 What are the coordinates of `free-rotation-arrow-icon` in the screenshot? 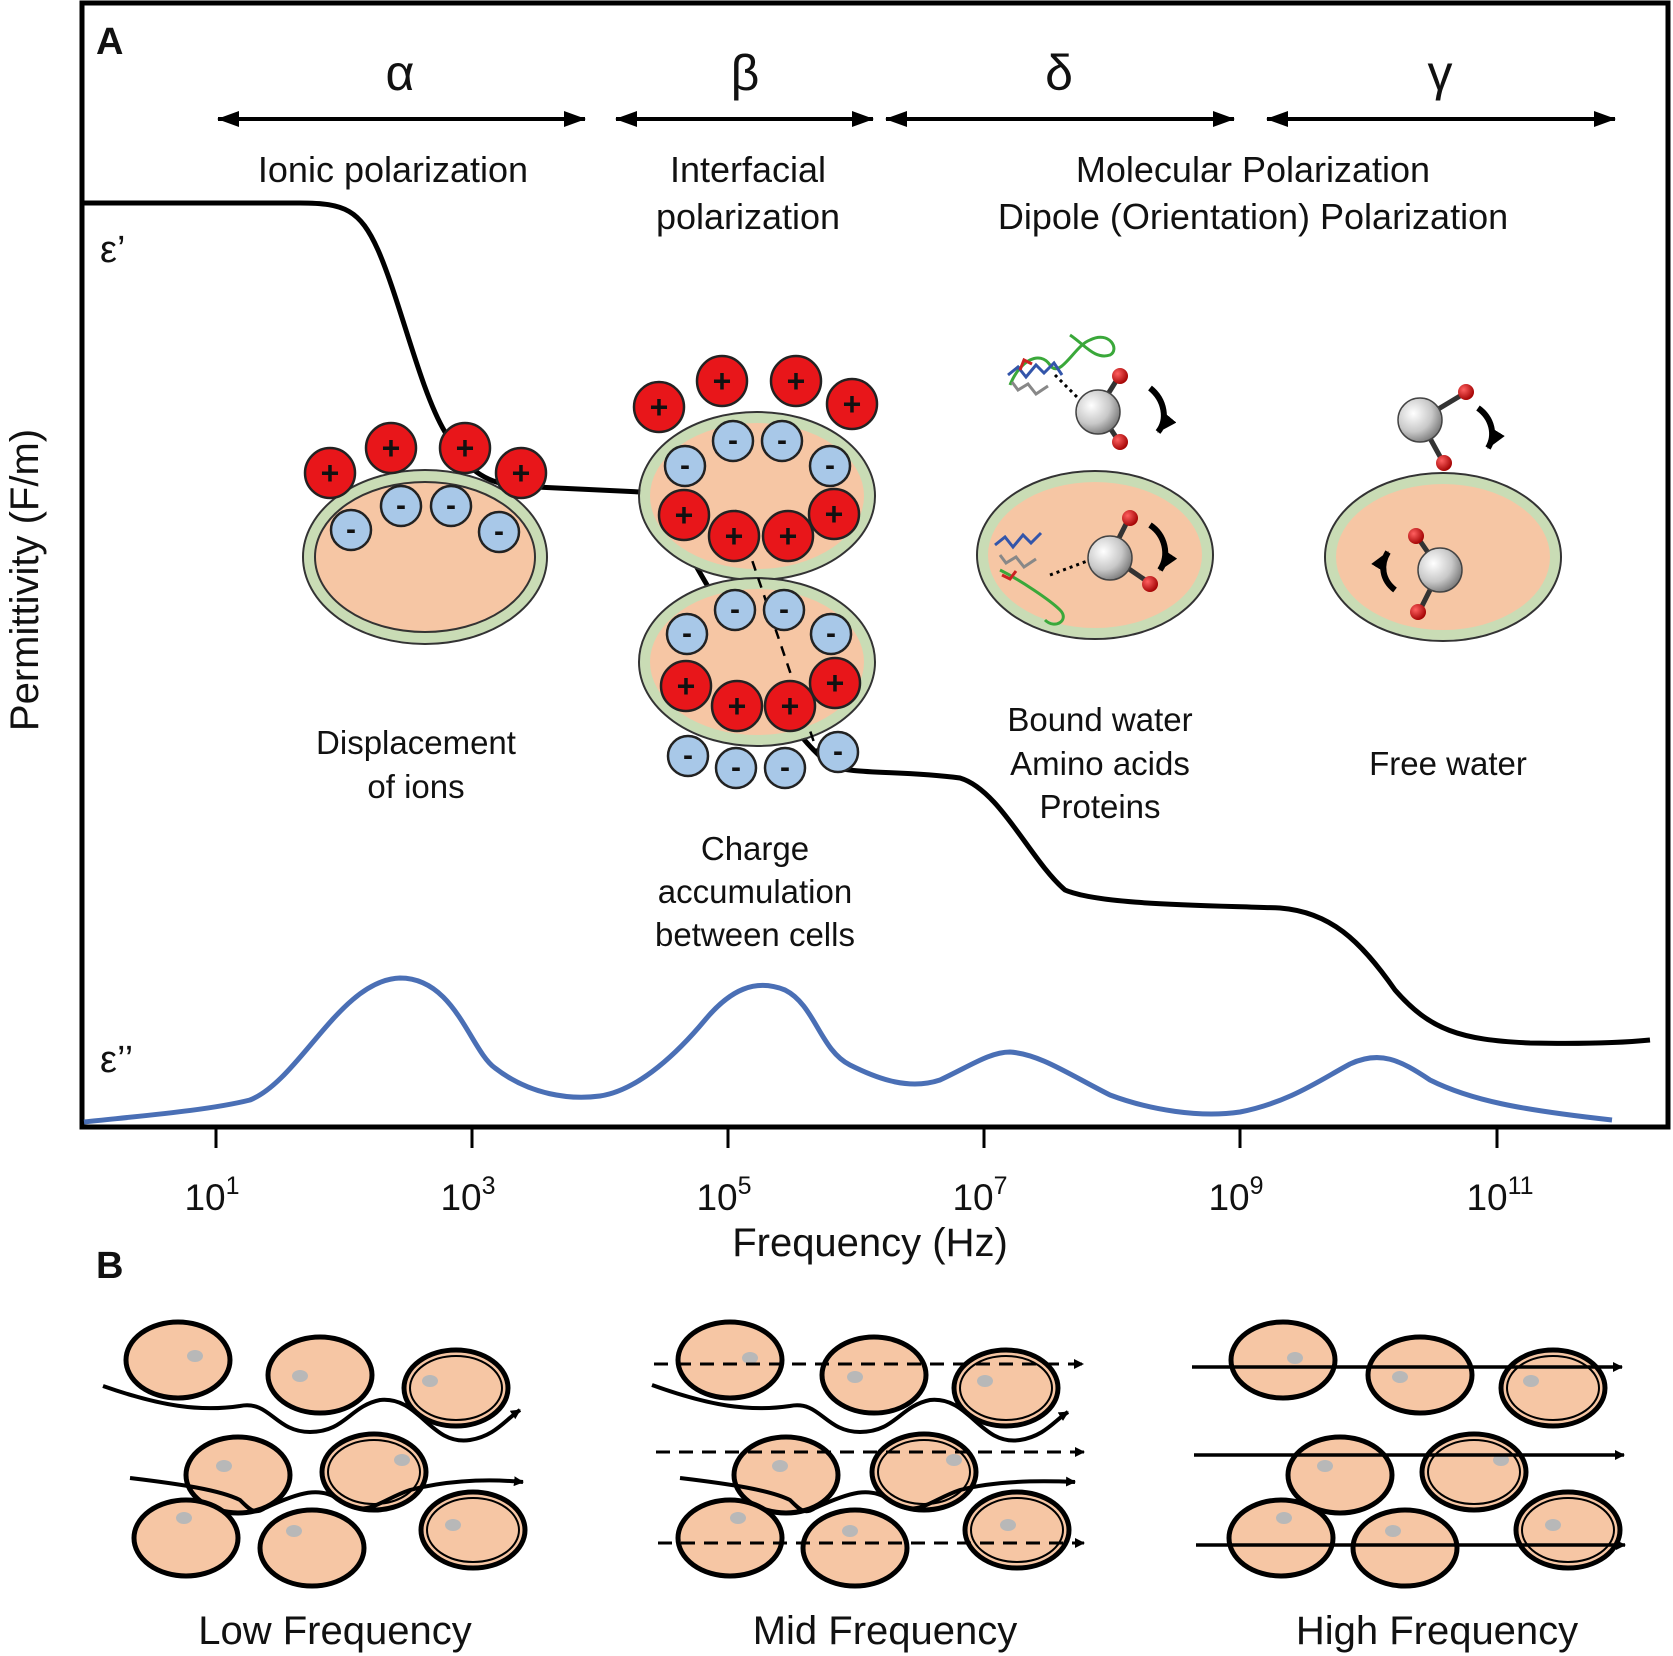 It's located at (1490, 427).